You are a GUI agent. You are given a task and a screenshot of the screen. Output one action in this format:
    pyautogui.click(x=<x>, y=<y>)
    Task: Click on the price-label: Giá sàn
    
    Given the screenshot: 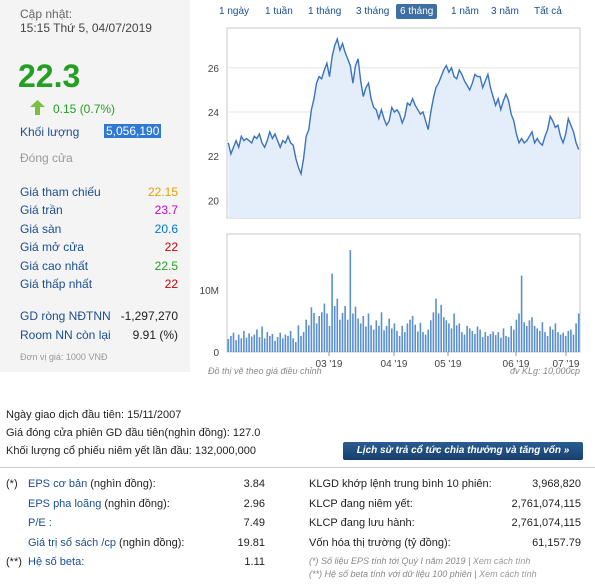 What is the action you would take?
    pyautogui.click(x=41, y=229)
    